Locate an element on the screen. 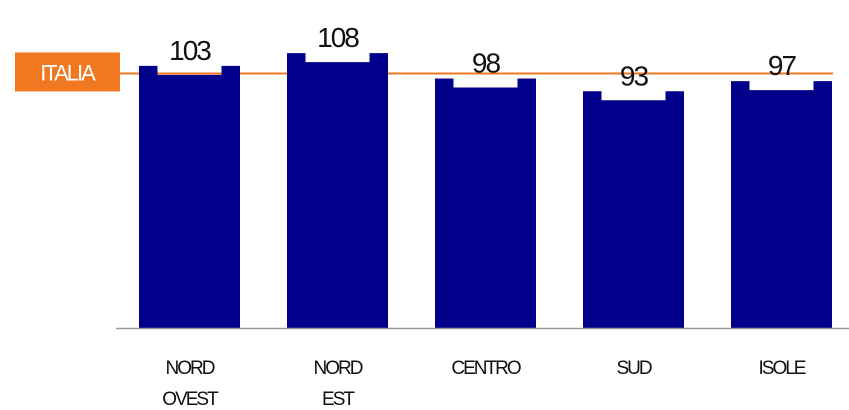  italia-reference-box is located at coordinates (67, 72).